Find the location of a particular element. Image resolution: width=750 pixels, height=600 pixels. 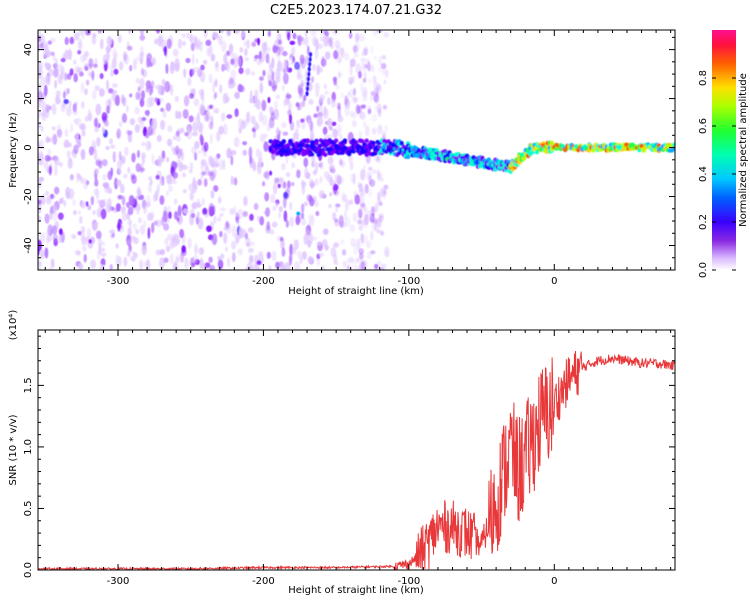

y-tick-label: 0.5 is located at coordinates (28, 509).